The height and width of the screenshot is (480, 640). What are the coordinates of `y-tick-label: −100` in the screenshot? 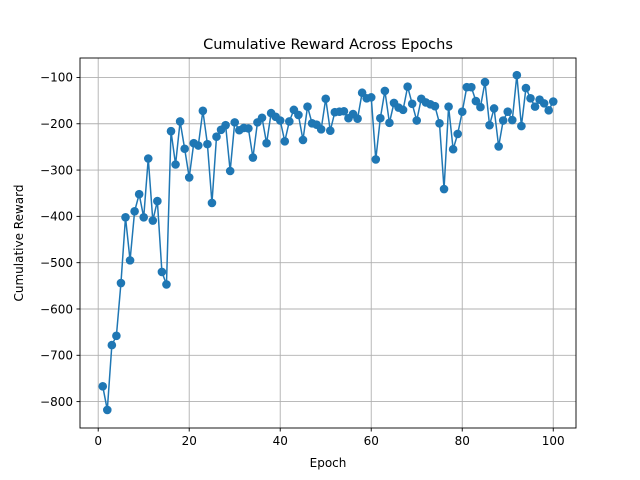 It's located at (56, 78).